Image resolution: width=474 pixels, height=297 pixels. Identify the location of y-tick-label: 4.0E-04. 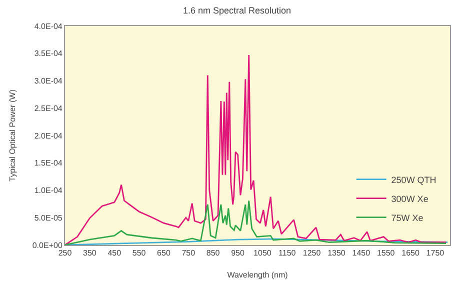
(48, 26).